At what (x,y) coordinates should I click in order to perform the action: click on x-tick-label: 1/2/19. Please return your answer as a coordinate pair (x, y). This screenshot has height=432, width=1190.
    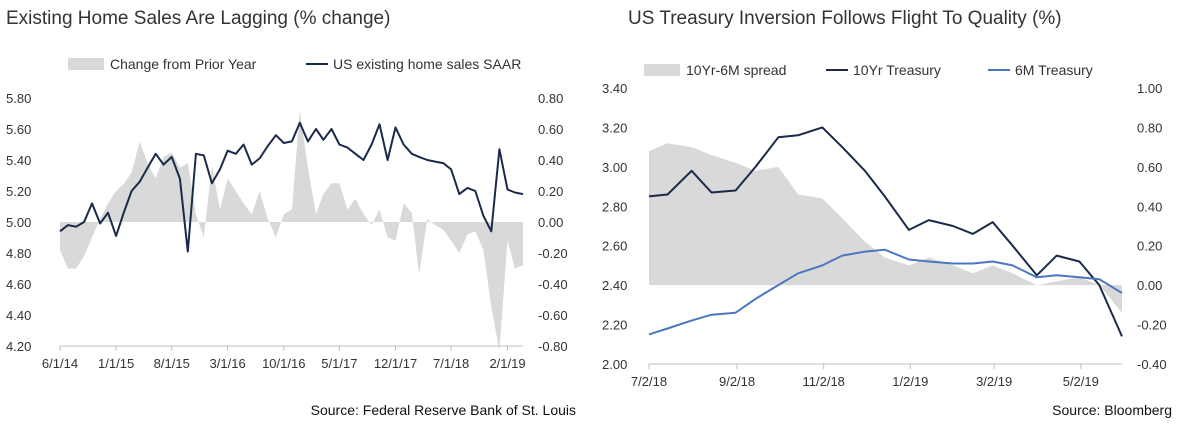
    Looking at the image, I should click on (910, 381).